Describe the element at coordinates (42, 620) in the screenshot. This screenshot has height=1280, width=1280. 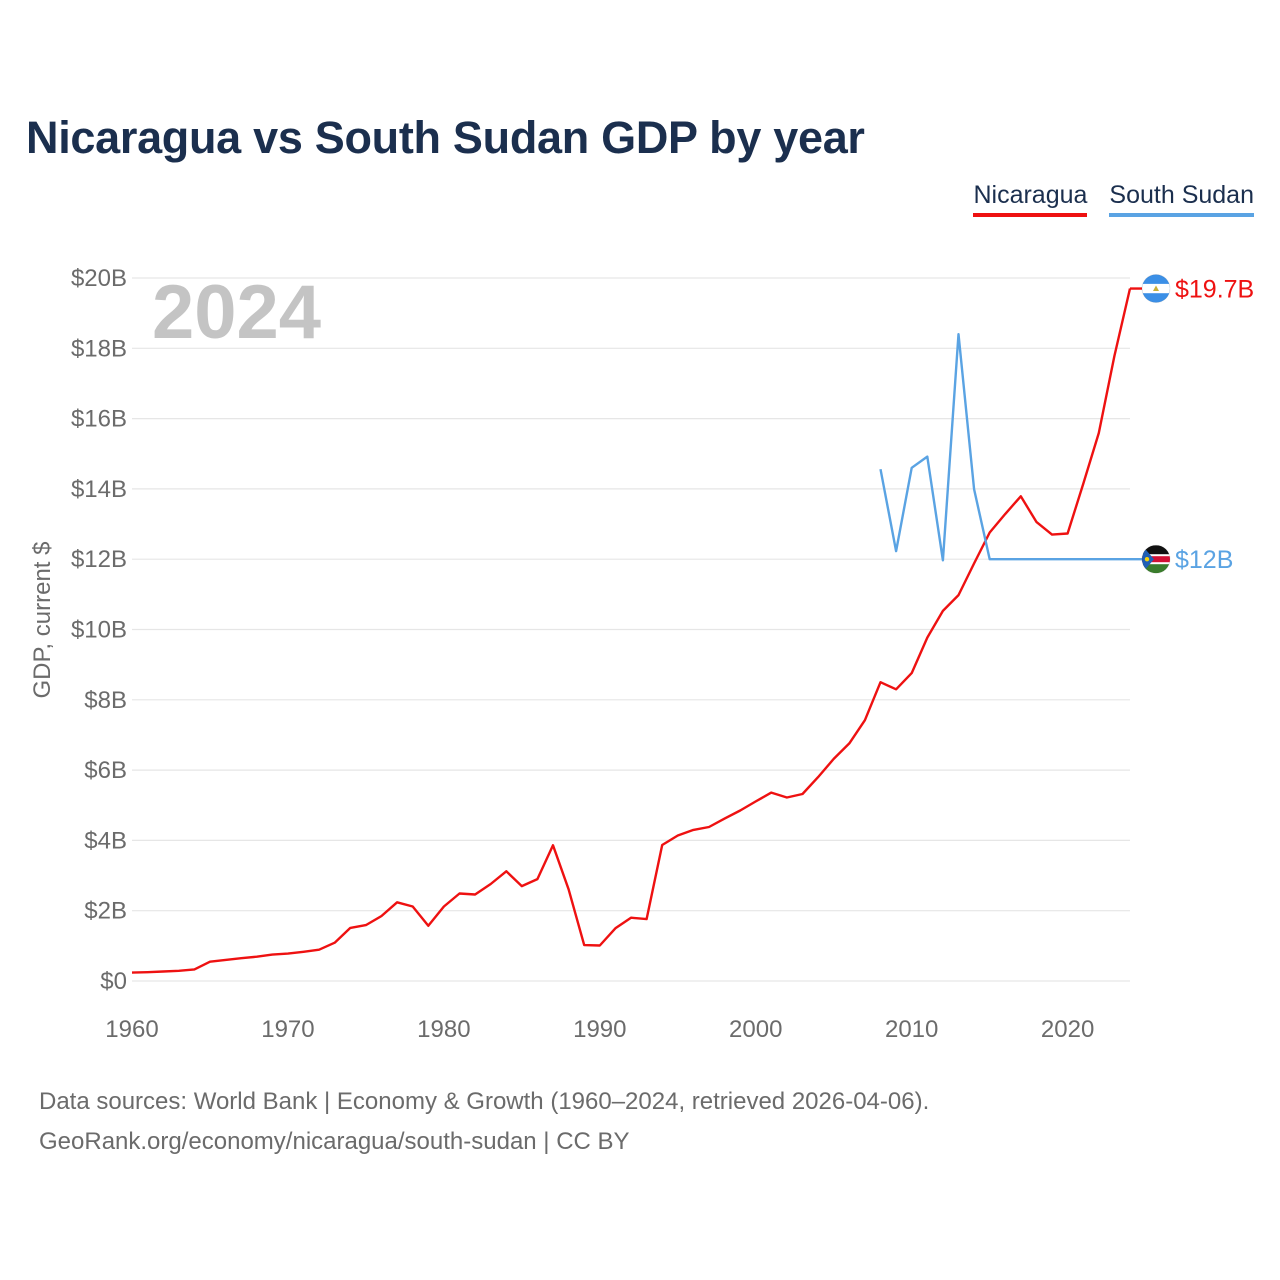
I see `y-axis-label: GDP, current $` at that location.